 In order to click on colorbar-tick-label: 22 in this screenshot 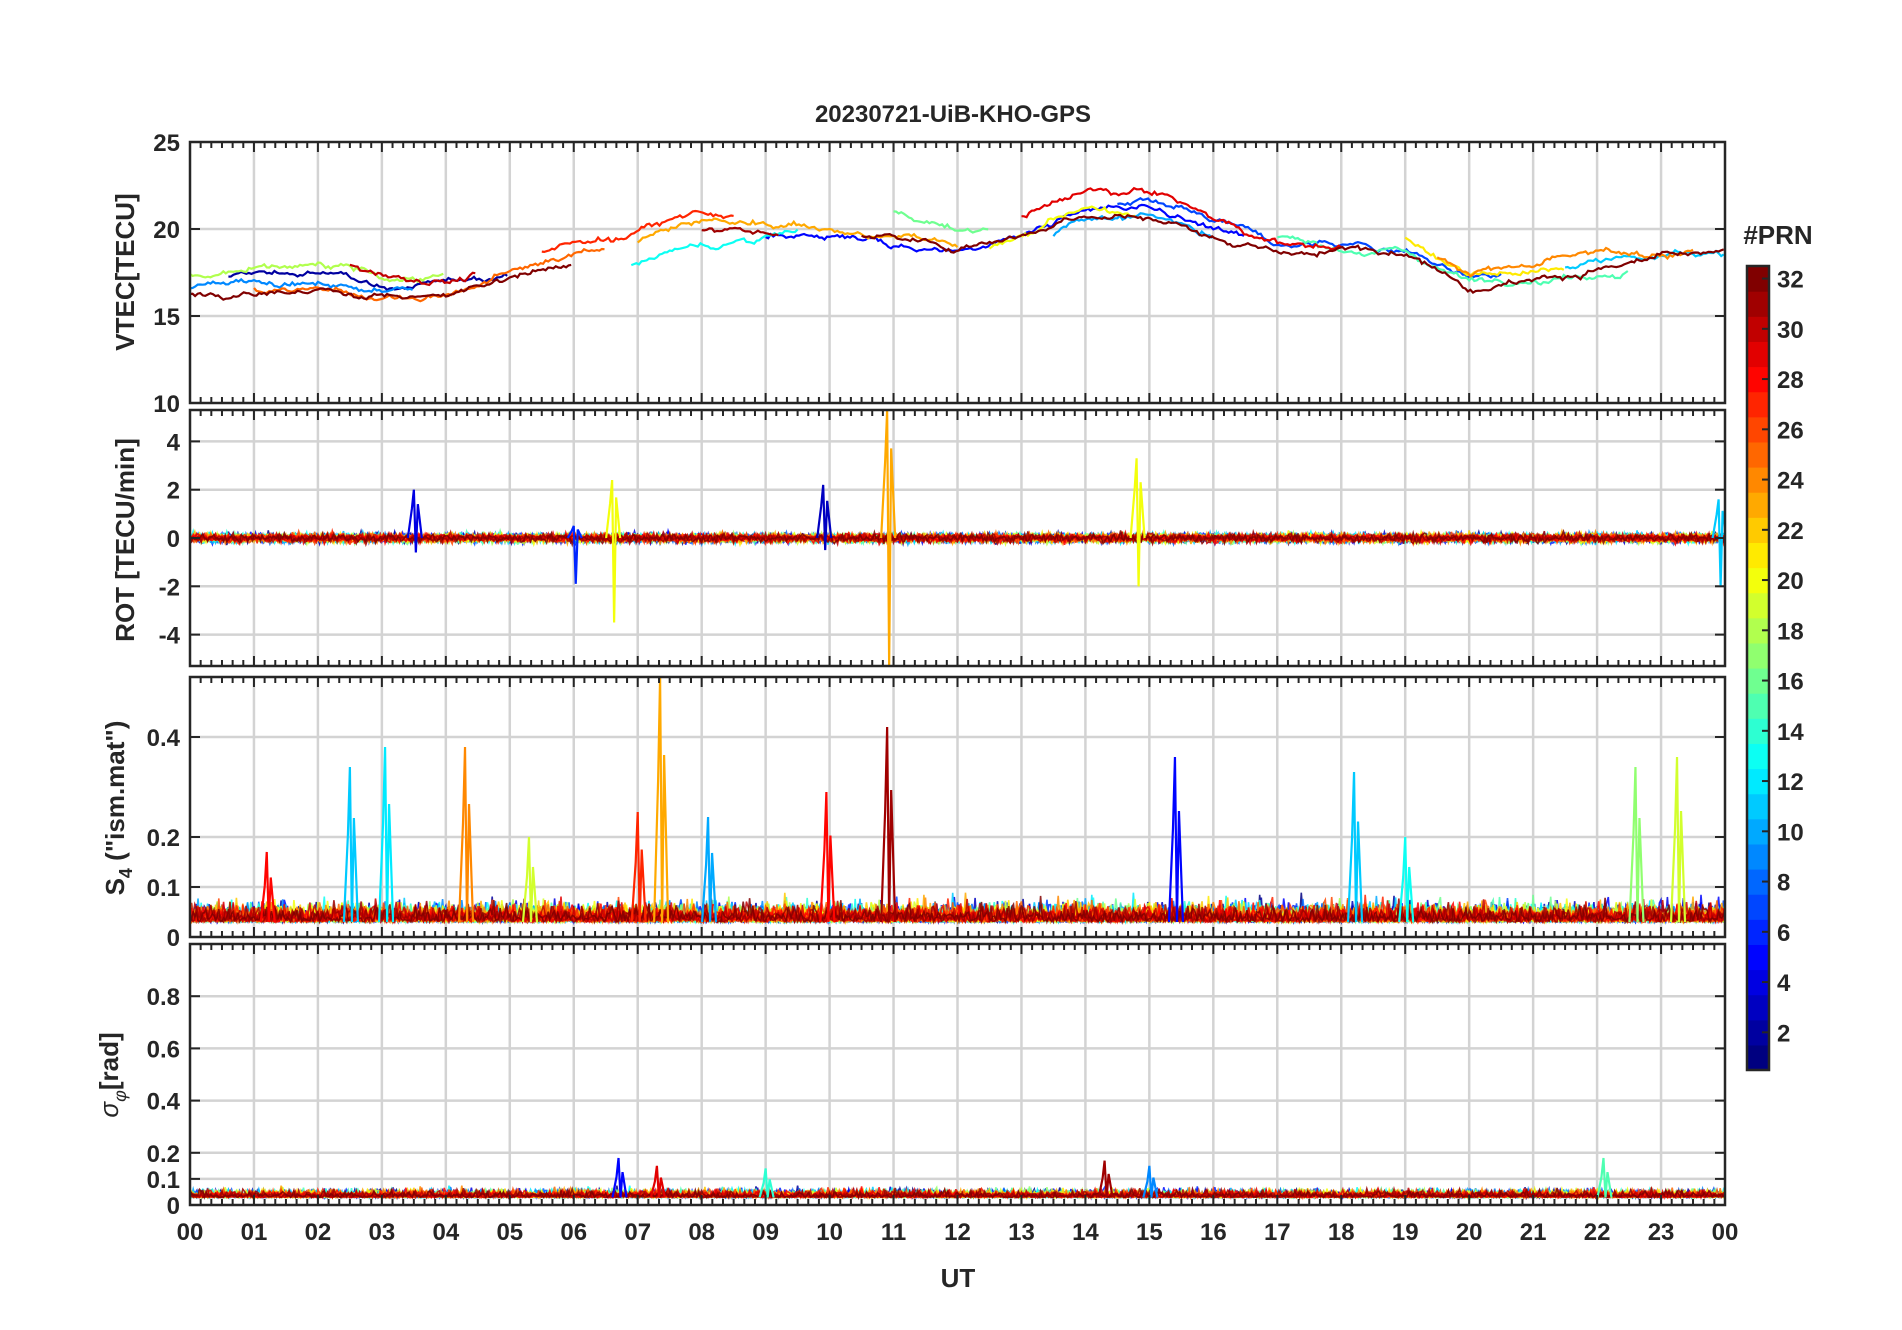, I will do `click(1790, 531)`.